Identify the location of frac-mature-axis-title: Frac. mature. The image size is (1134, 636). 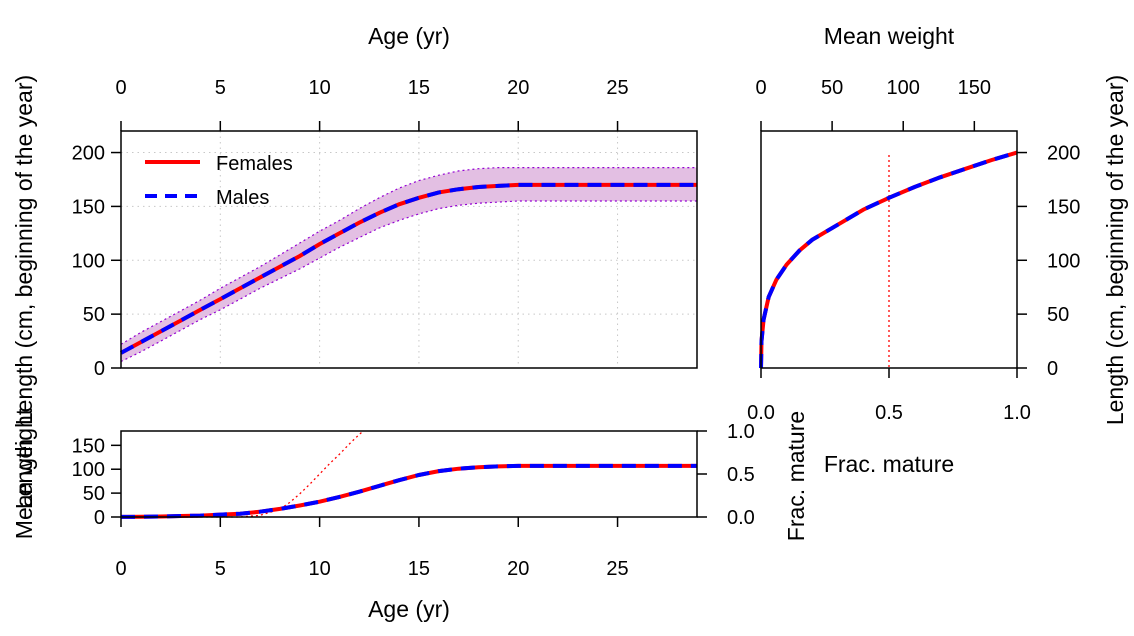
(889, 464).